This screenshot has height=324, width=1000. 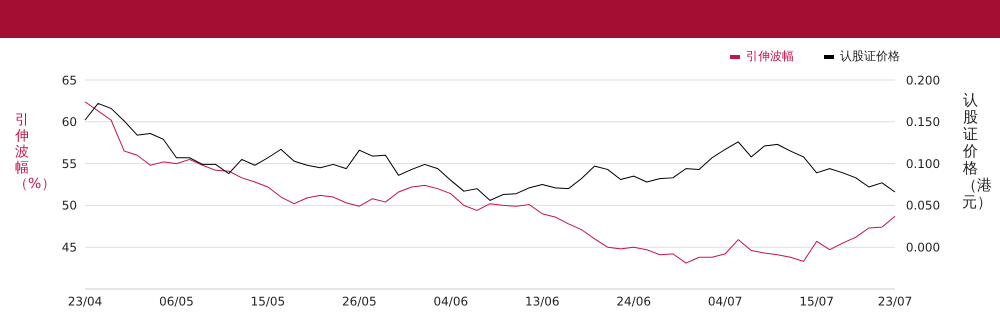 What do you see at coordinates (923, 247) in the screenshot?
I see `y2-tick-label: 0.000` at bounding box center [923, 247].